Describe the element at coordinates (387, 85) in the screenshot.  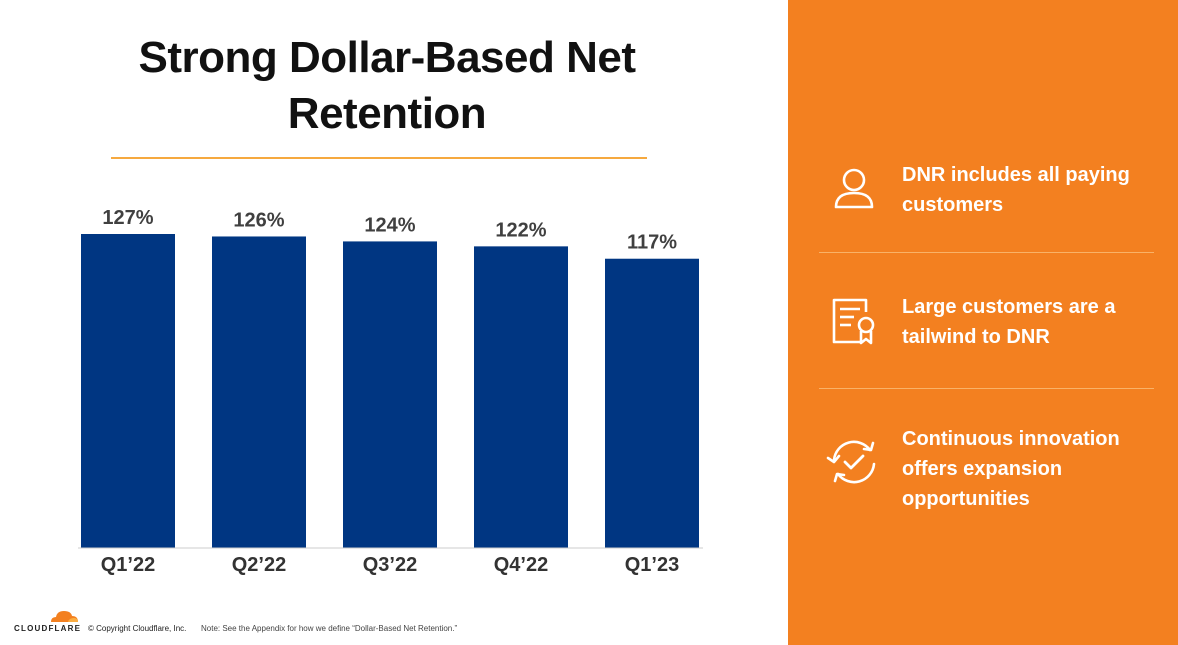
I see `page-title: Strong Dollar-Based Net Retention` at that location.